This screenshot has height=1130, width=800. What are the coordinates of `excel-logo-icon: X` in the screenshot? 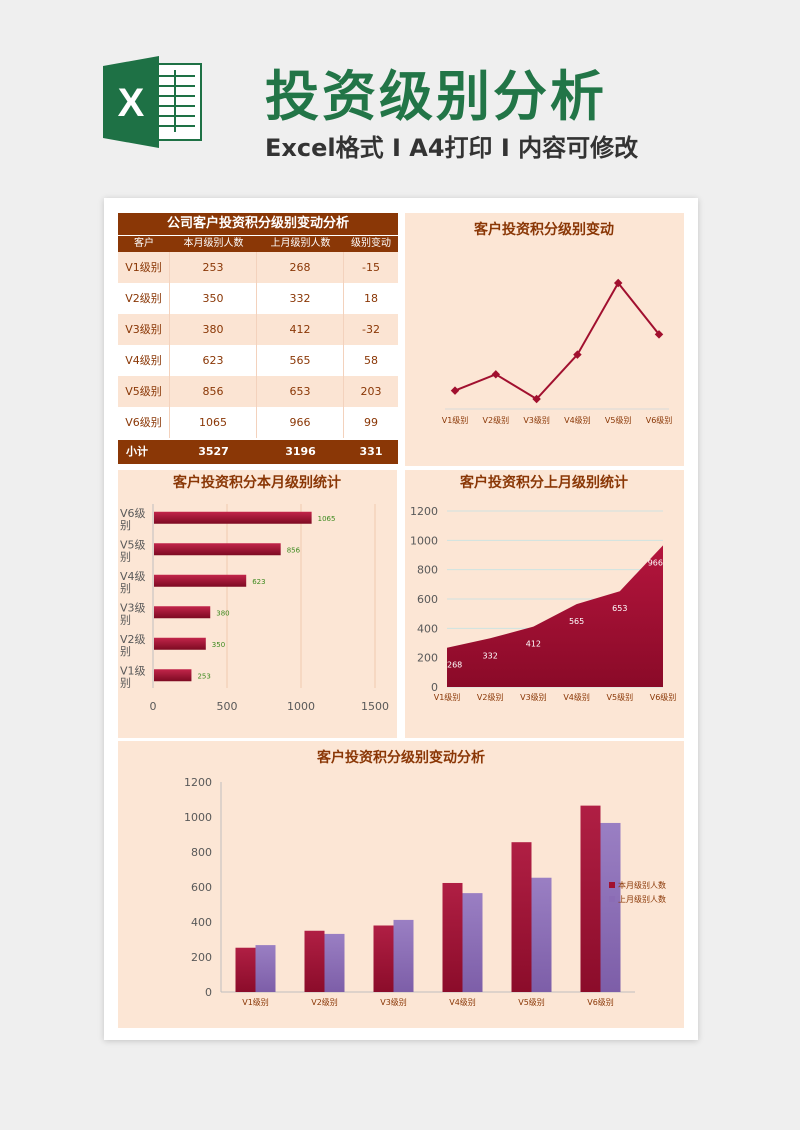 It's located at (152, 102).